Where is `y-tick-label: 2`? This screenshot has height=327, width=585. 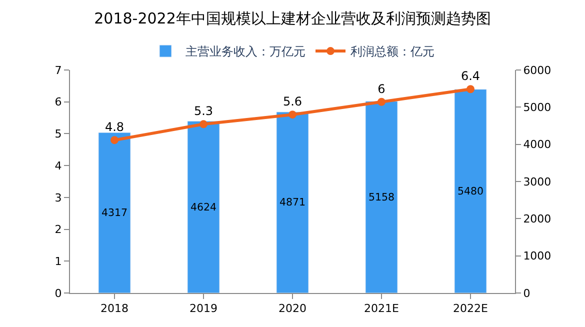
y-tick-label: 2 is located at coordinates (58, 229).